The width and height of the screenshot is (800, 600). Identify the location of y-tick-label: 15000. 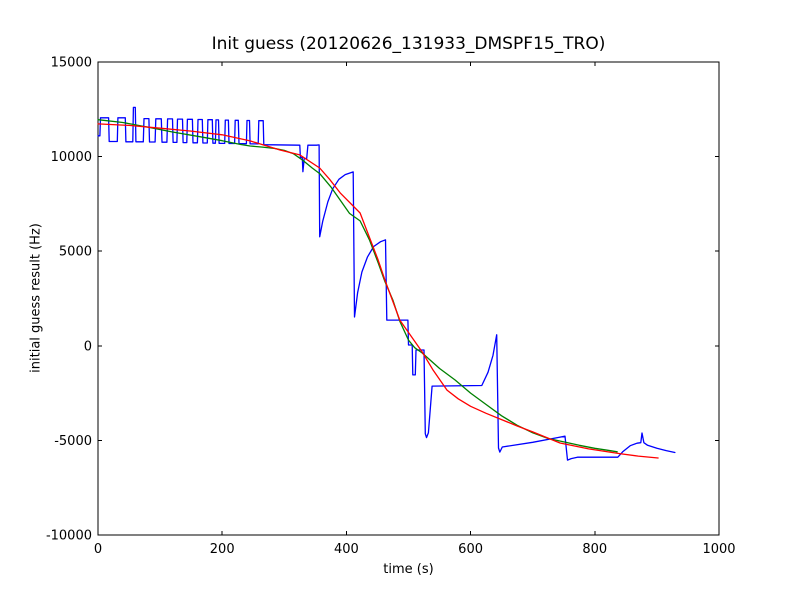
(71, 63).